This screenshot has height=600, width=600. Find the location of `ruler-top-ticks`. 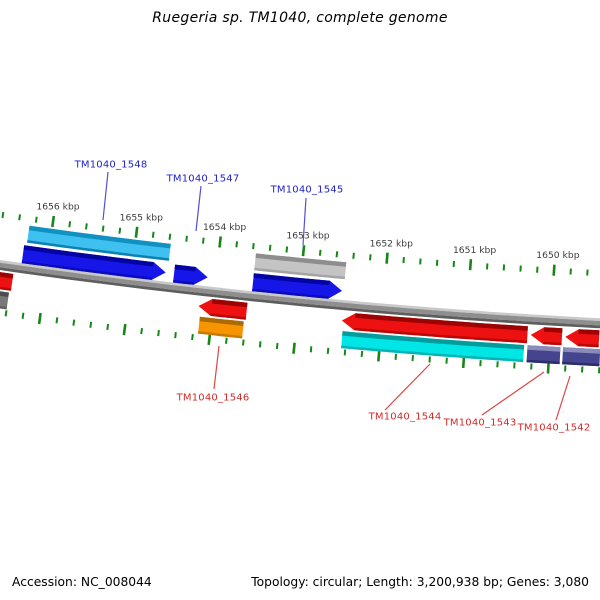

ruler-top-ticks is located at coordinates (295, 243).